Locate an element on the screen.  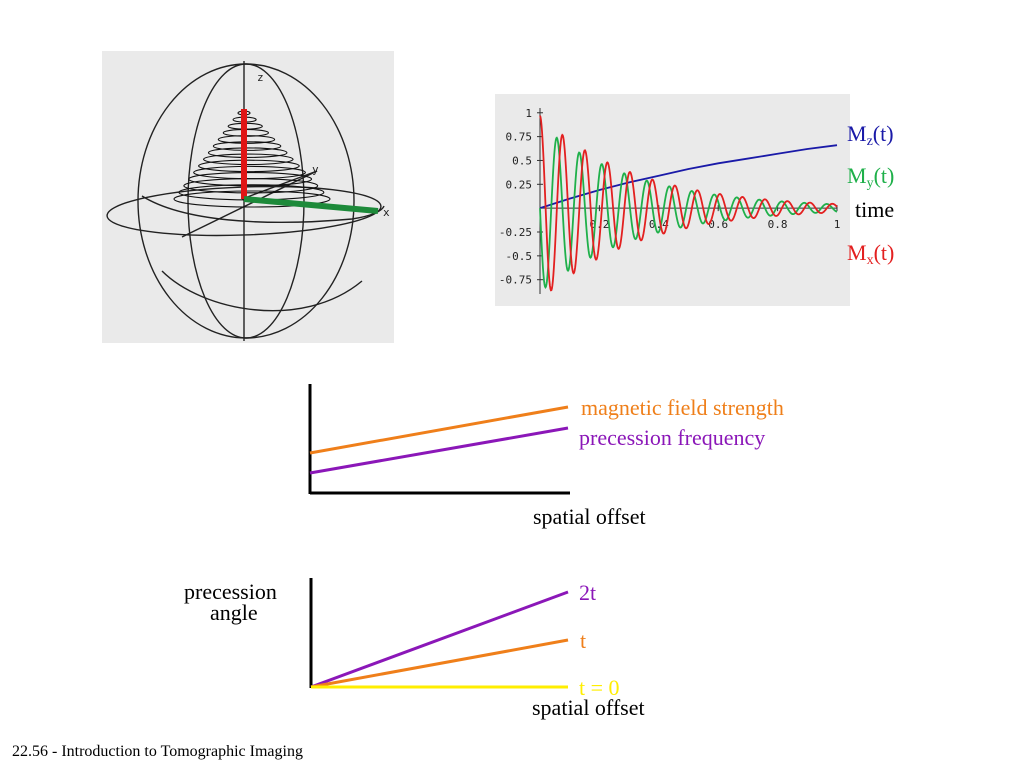
legend-my-main: M is located at coordinates (857, 175).